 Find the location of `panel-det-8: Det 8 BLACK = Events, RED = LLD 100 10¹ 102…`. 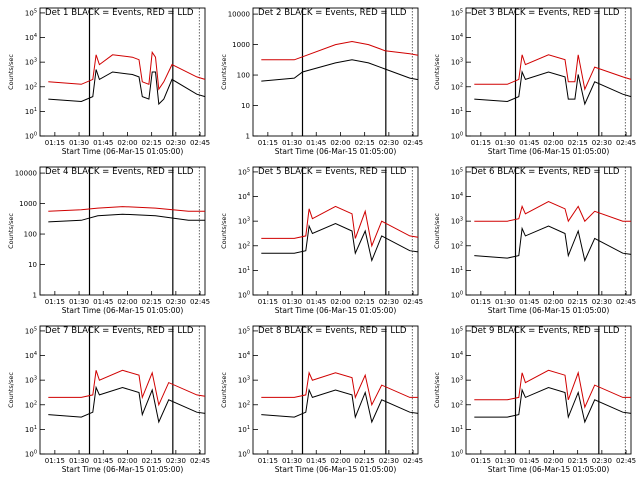

panel-det-8: Det 8 BLACK = Events, RED = LLD 100 10¹ 102… is located at coordinates (321, 399).